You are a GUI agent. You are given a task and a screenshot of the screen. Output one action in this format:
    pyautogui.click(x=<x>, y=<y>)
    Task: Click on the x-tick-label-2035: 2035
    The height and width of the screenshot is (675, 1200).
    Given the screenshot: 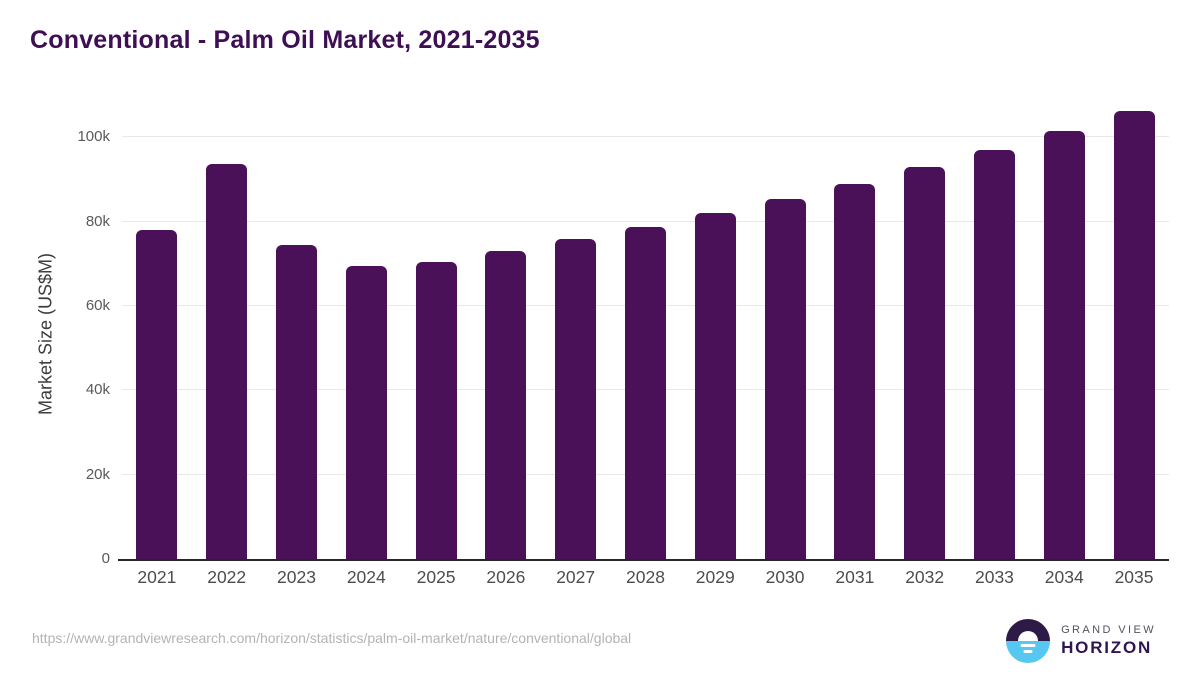 What is the action you would take?
    pyautogui.click(x=1134, y=577)
    